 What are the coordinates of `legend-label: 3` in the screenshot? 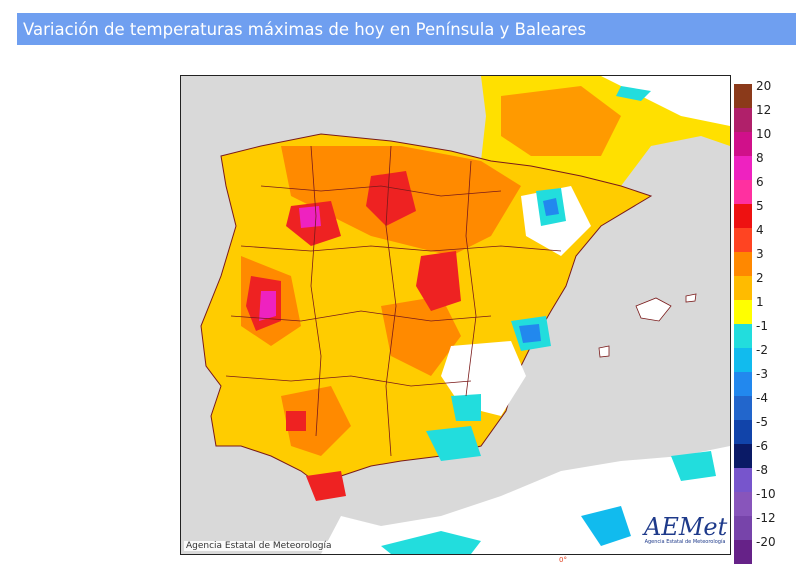 It's located at (760, 254).